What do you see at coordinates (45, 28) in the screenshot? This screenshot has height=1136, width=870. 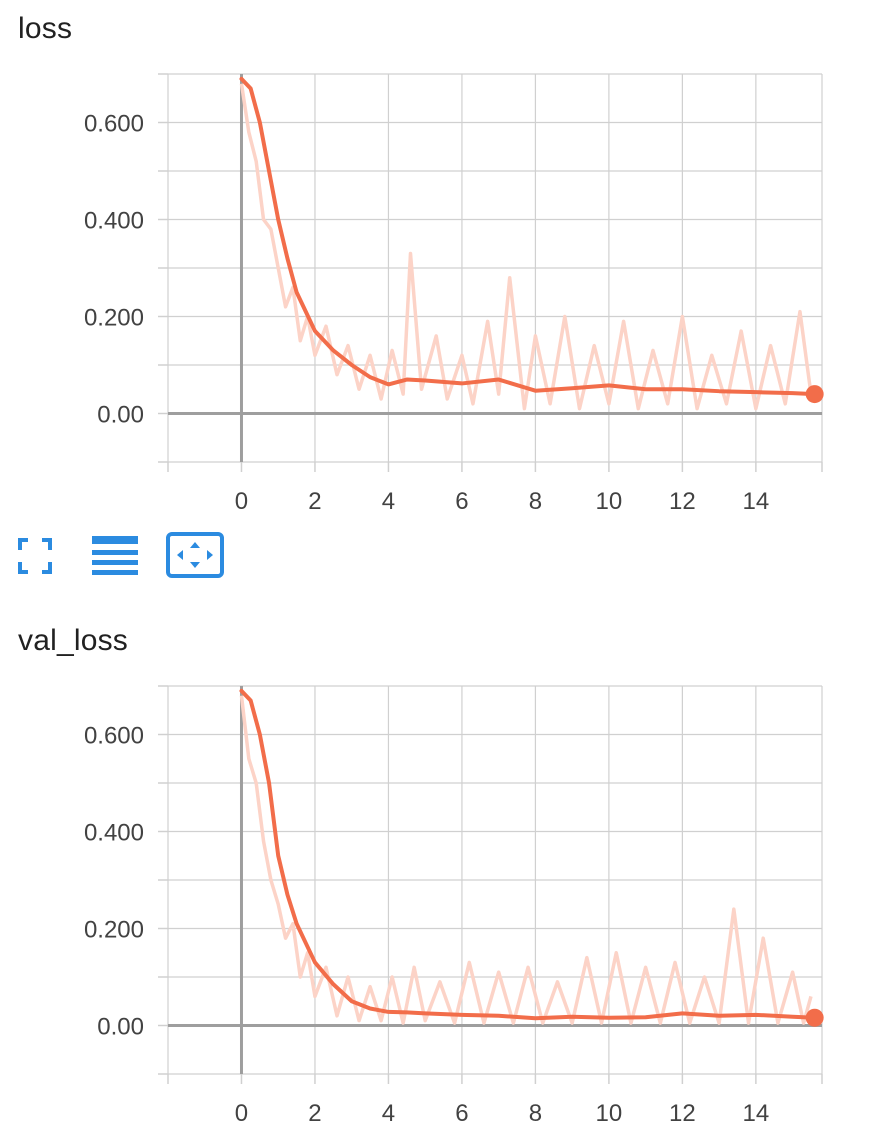 I see `chart-title: loss` at bounding box center [45, 28].